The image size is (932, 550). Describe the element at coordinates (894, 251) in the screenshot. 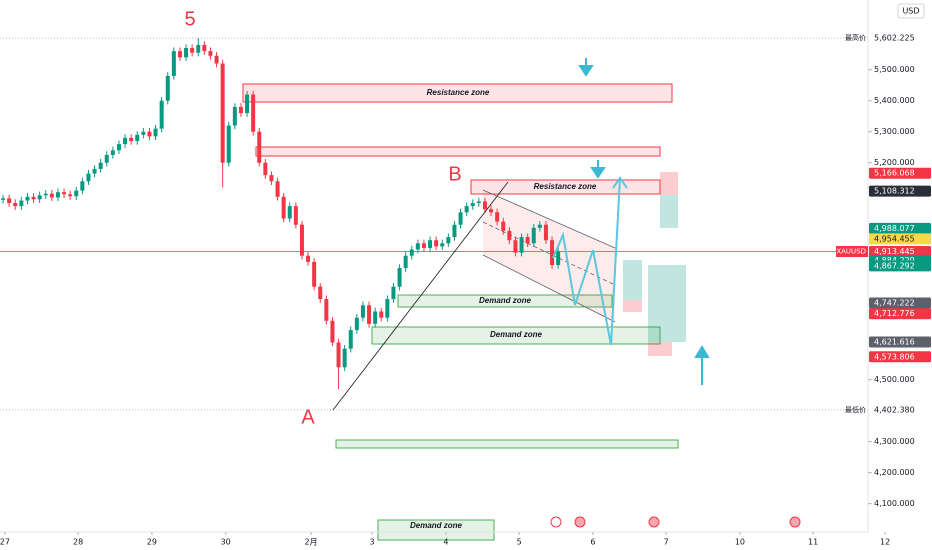

I see `price-tag-label: 4,913.445` at that location.